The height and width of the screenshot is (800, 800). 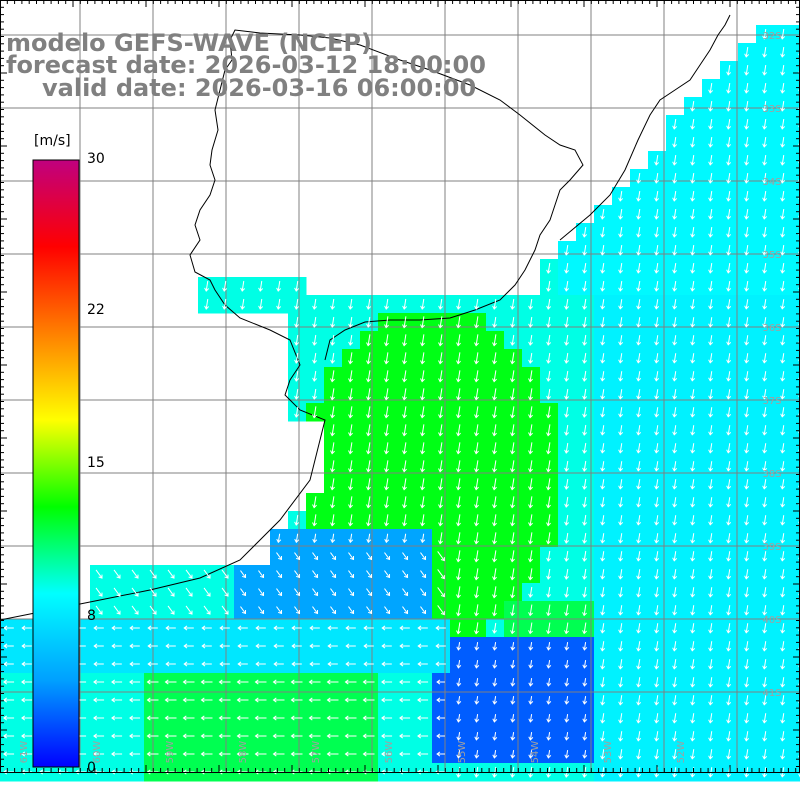 What do you see at coordinates (771, 474) in the screenshot?
I see `lat-label: 38S` at bounding box center [771, 474].